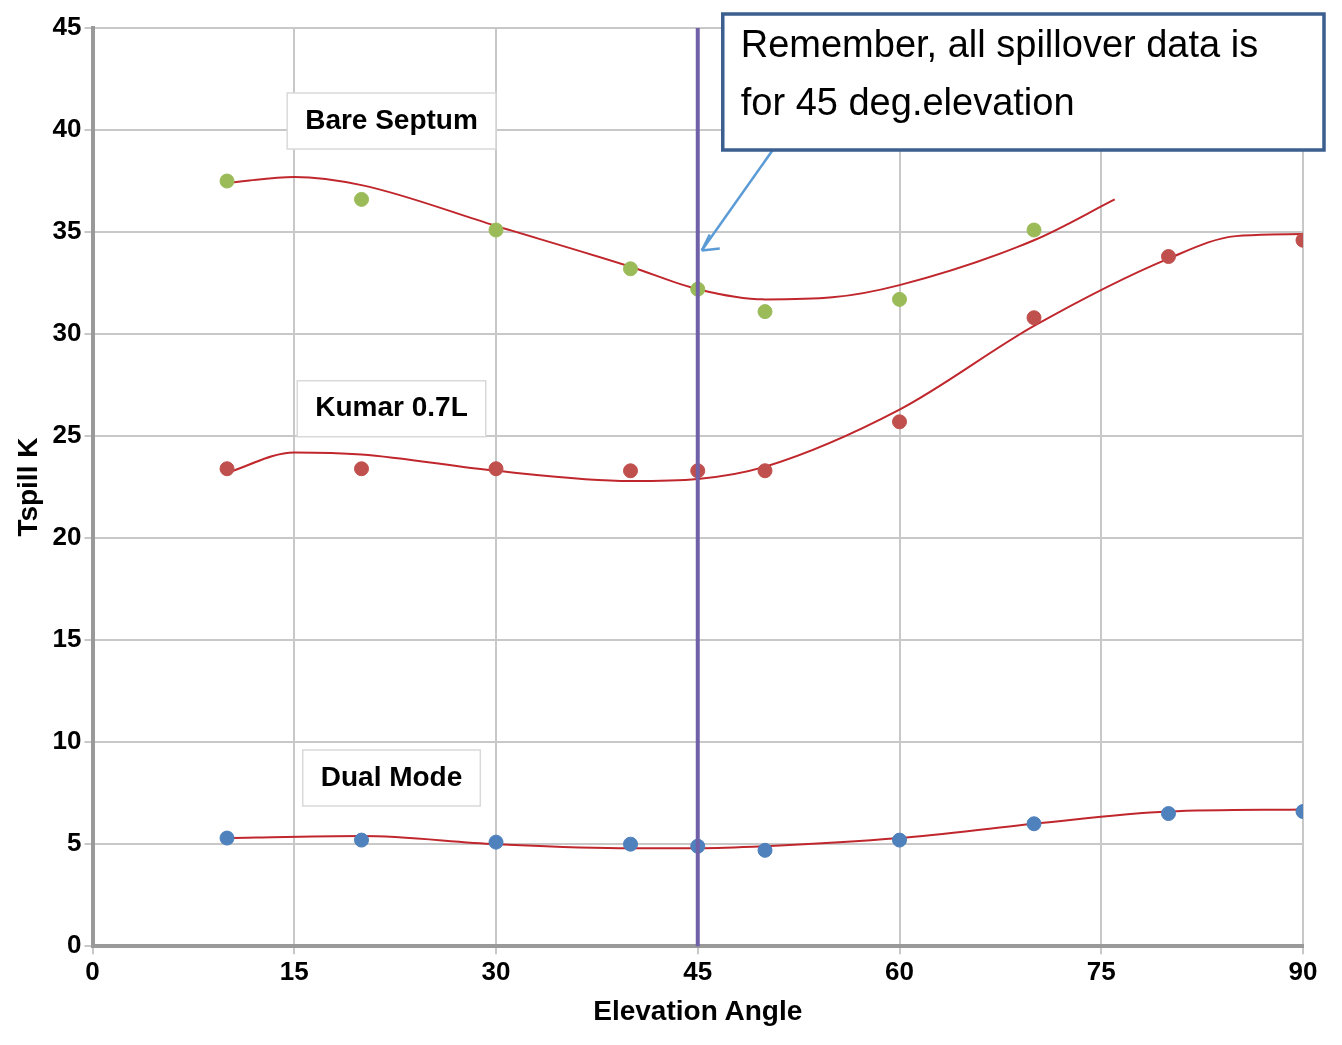 This screenshot has width=1342, height=1045. What do you see at coordinates (391, 776) in the screenshot?
I see `series-label: Dual Mode` at bounding box center [391, 776].